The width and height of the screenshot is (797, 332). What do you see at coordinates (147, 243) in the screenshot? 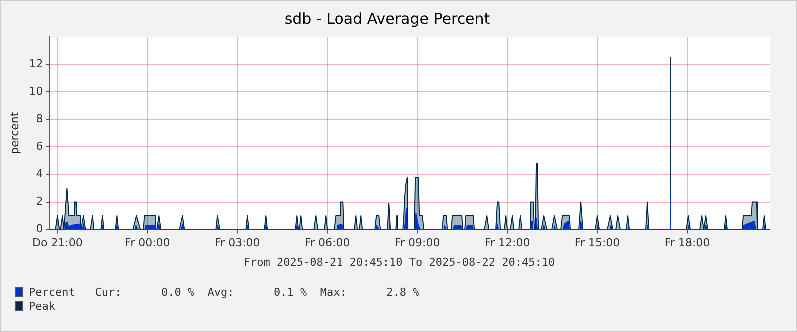
I see `x-tick-label: Fr 00:00` at bounding box center [147, 243].